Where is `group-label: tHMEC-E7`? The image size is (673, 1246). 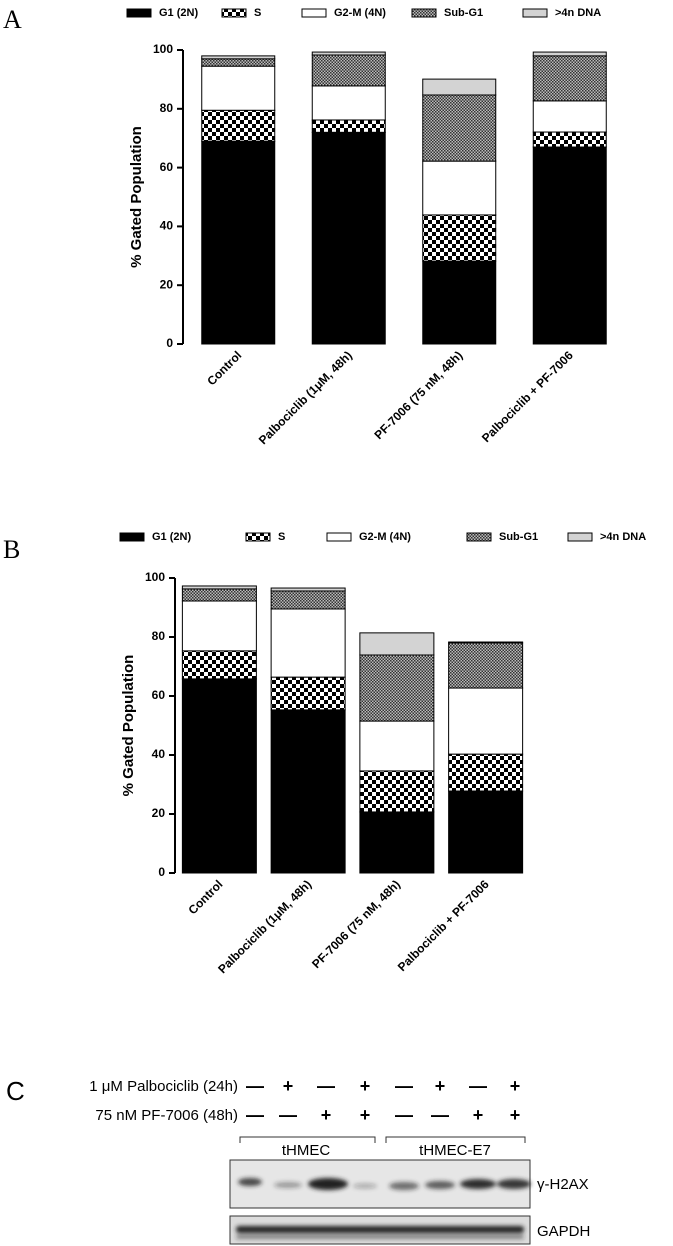 group-label: tHMEC-E7 is located at coordinates (455, 1150).